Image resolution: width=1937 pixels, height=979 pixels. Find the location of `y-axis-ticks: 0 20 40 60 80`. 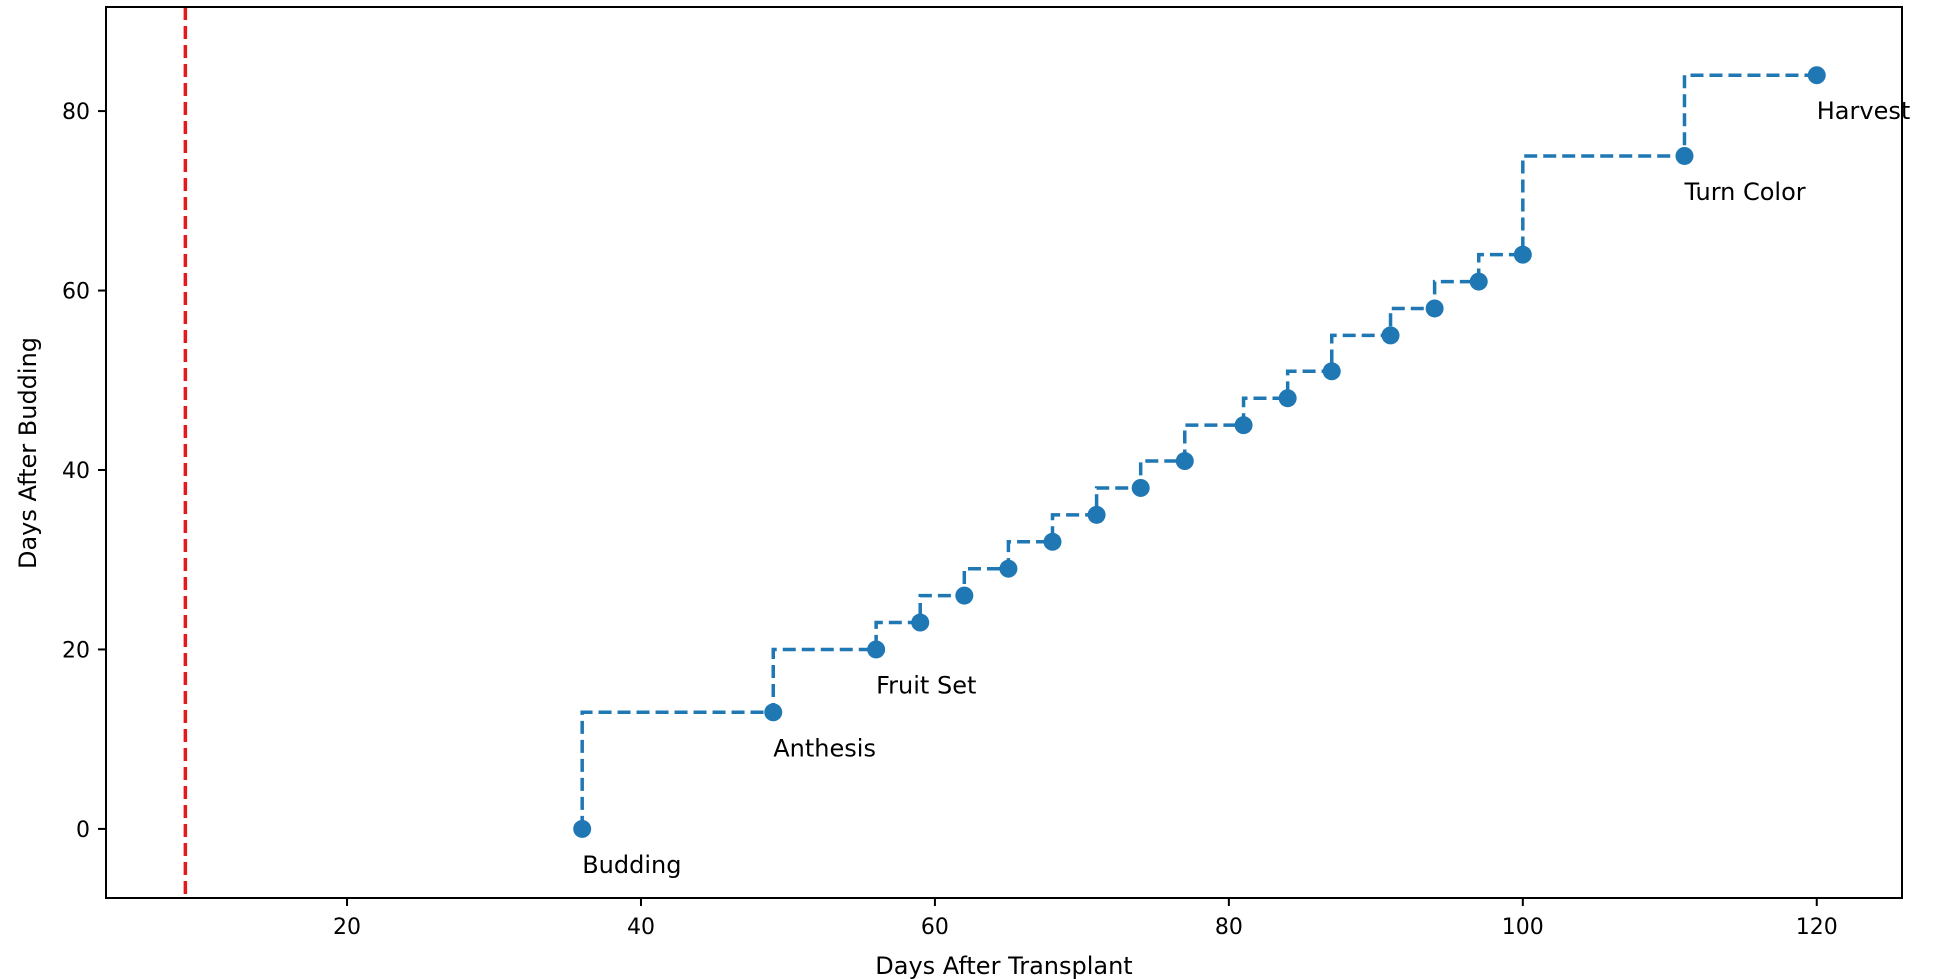

y-axis-ticks: 0 20 40 60 80 is located at coordinates (84, 471).